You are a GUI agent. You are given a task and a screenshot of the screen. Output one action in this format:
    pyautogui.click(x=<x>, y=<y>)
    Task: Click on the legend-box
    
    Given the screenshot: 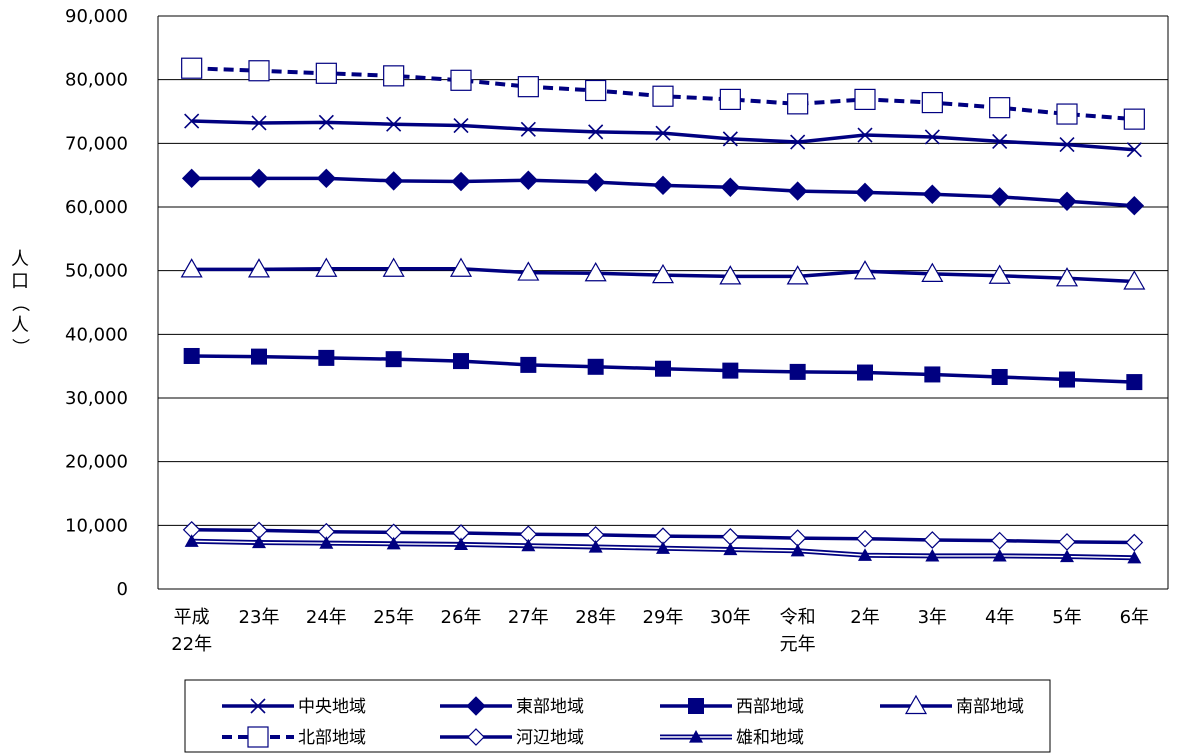 What is the action you would take?
    pyautogui.click(x=617, y=716)
    